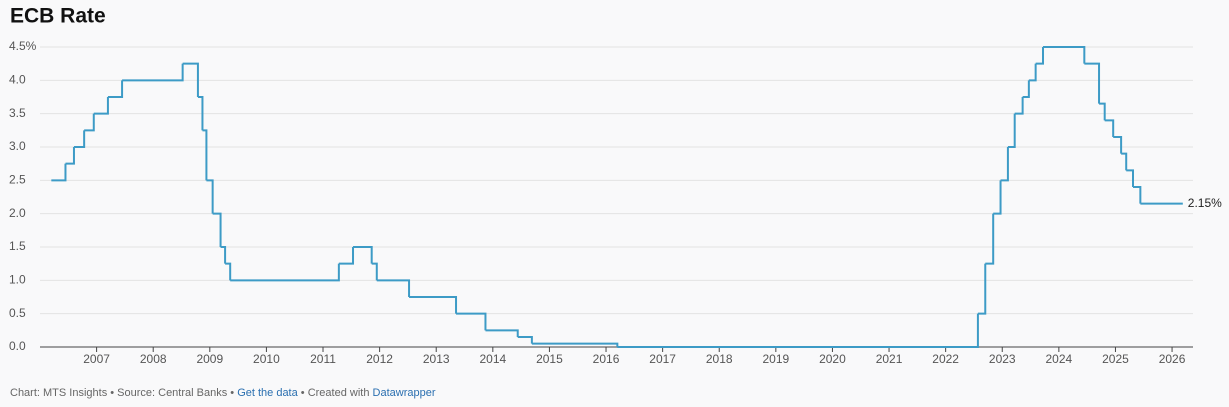 Image resolution: width=1229 pixels, height=407 pixels. I want to click on footer-created: • Created with, so click(335, 393).